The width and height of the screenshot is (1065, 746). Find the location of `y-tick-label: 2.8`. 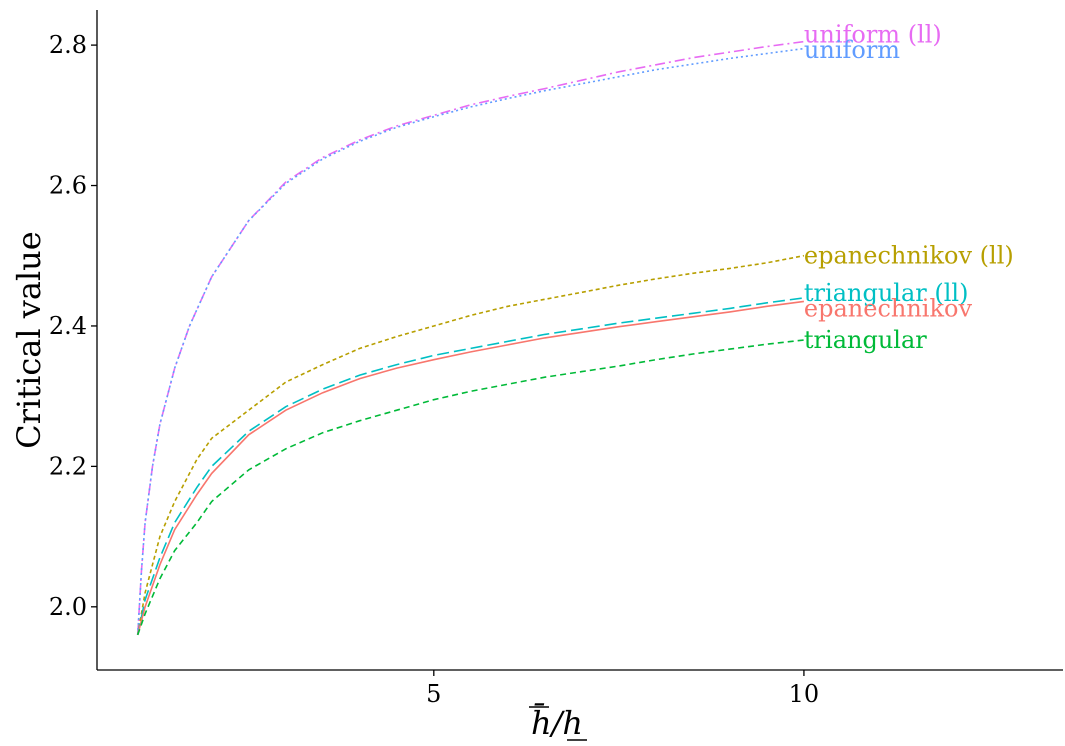

y-tick-label: 2.8 is located at coordinates (68, 45).